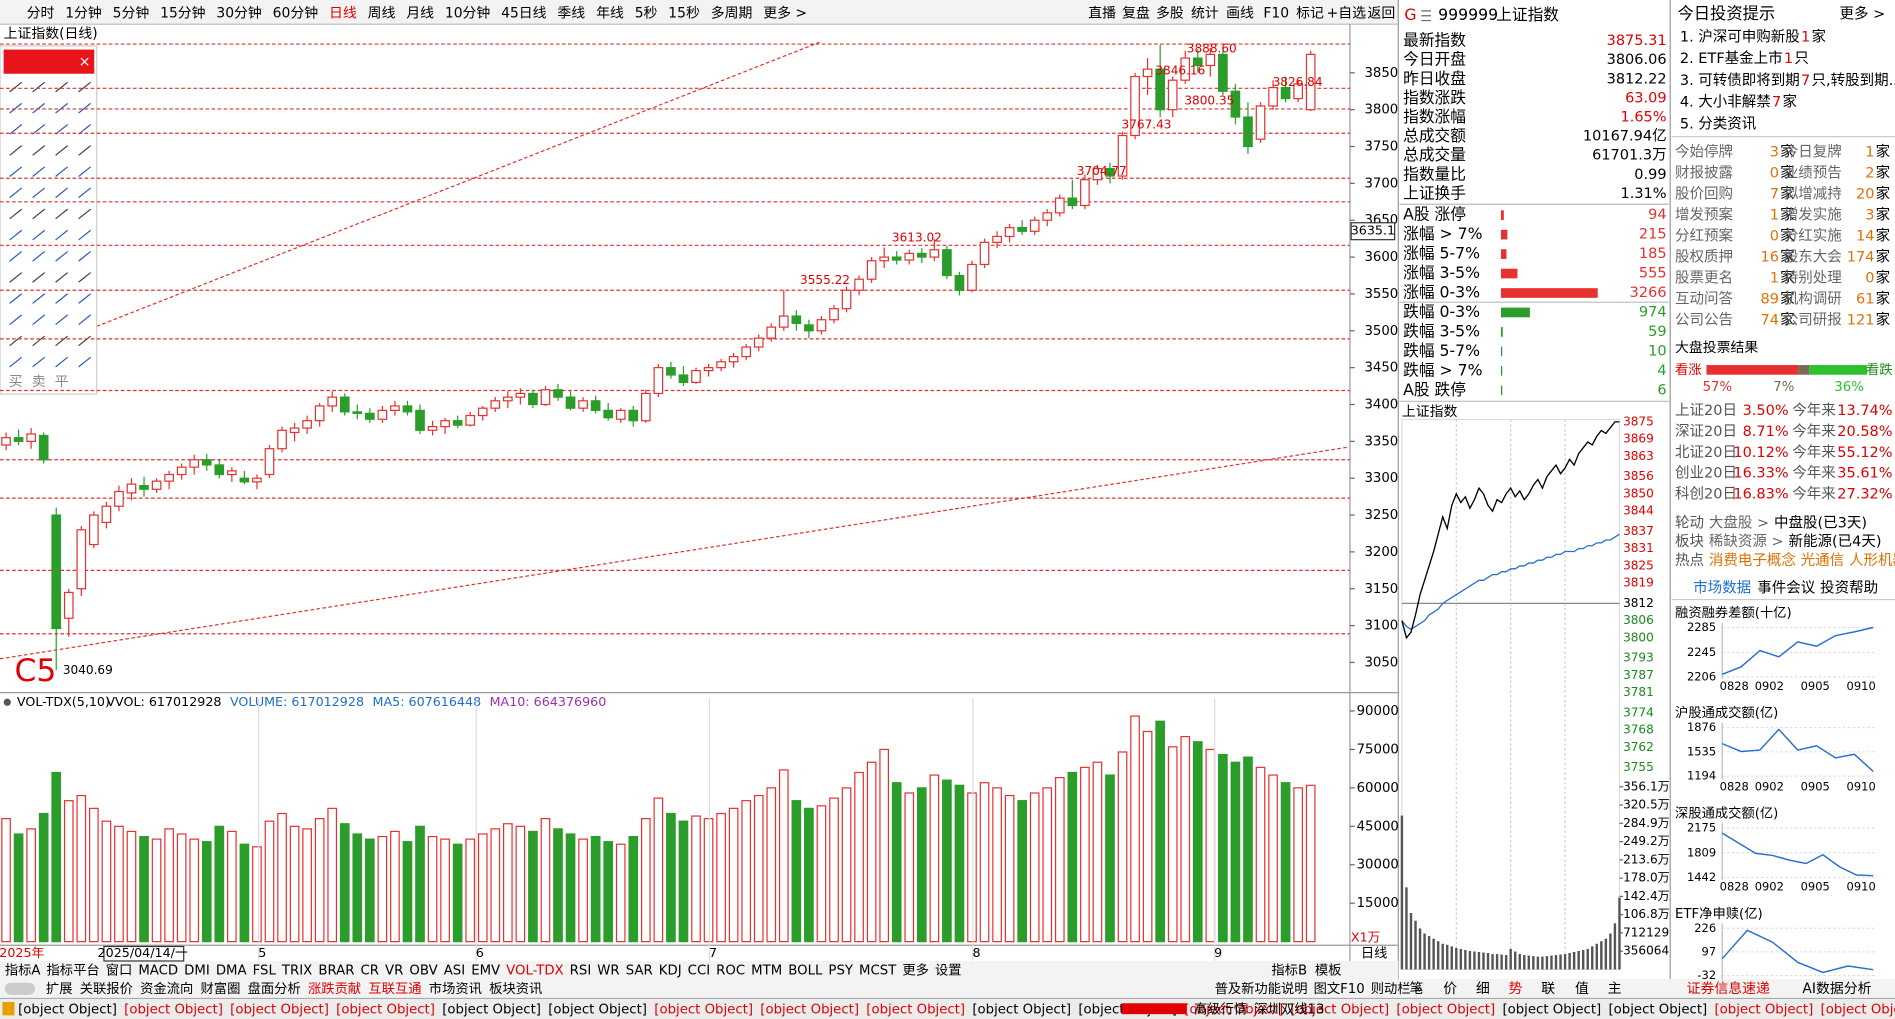  I want to click on ext-tab: 涨跌贡献, so click(334, 989).